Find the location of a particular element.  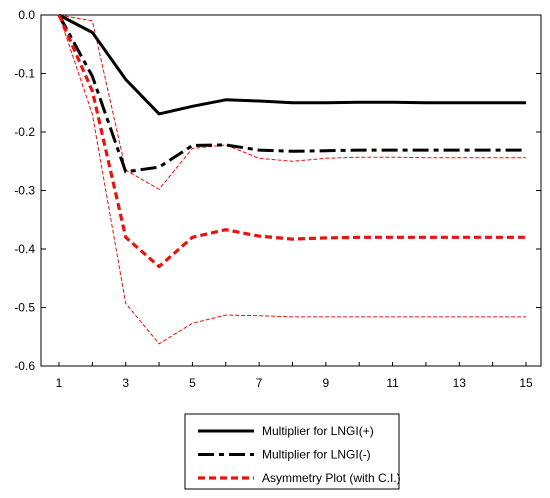

y-tick-label: -0.3 is located at coordinates (24, 191).